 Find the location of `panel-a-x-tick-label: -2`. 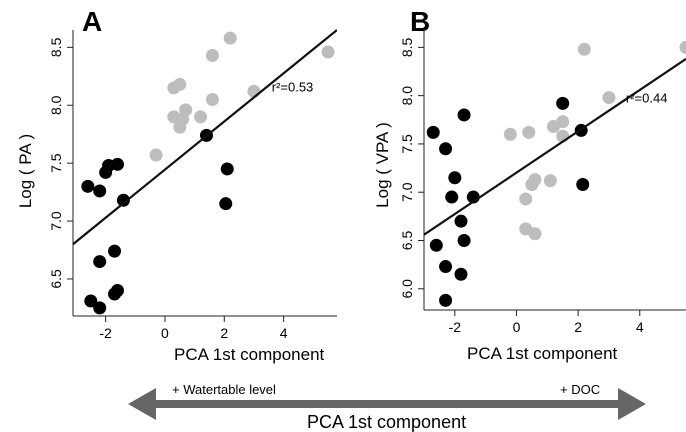

panel-a-x-tick-label: -2 is located at coordinates (105, 333).